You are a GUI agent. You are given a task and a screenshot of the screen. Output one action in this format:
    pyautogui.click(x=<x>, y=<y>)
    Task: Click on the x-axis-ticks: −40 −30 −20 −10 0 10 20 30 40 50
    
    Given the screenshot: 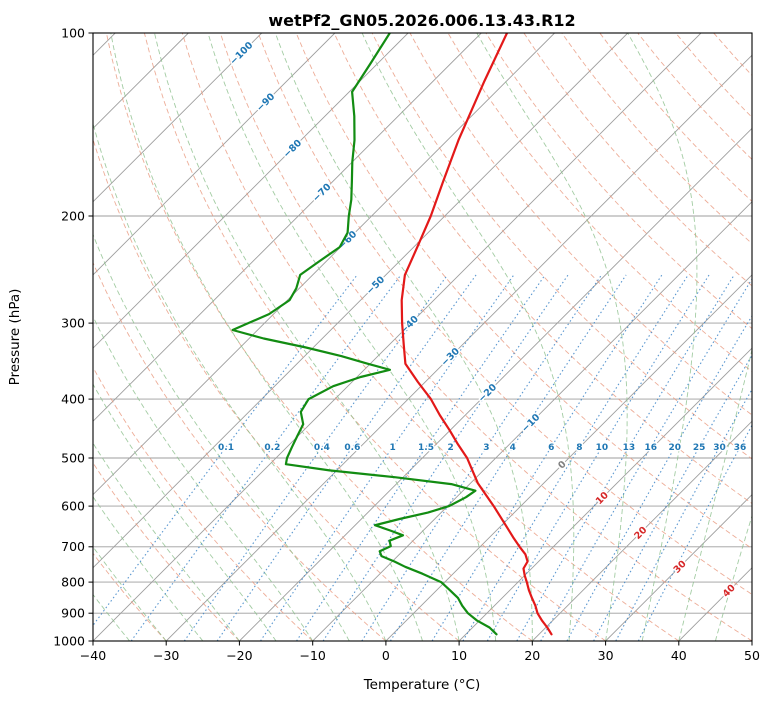 What is the action you would take?
    pyautogui.click(x=420, y=652)
    